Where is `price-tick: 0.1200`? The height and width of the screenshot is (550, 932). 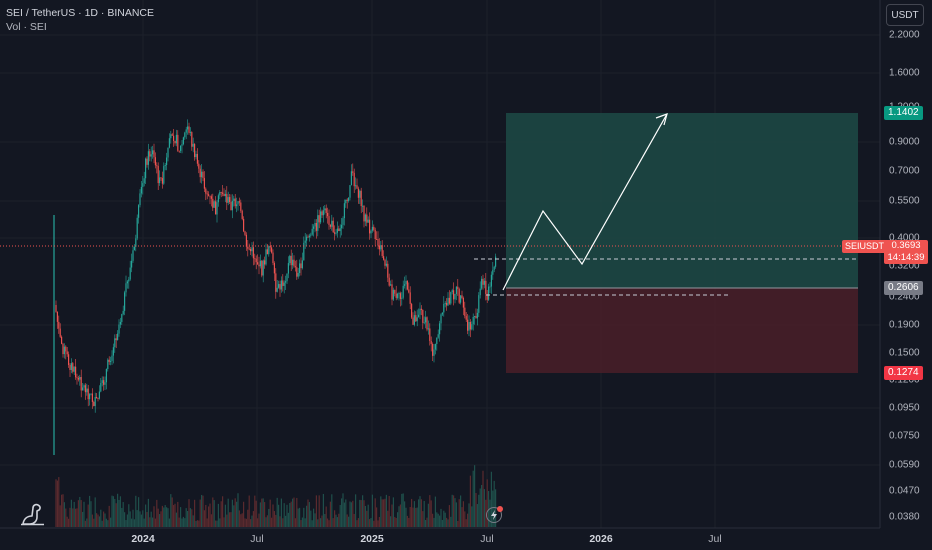
price-tick: 0.1200 is located at coordinates (904, 380).